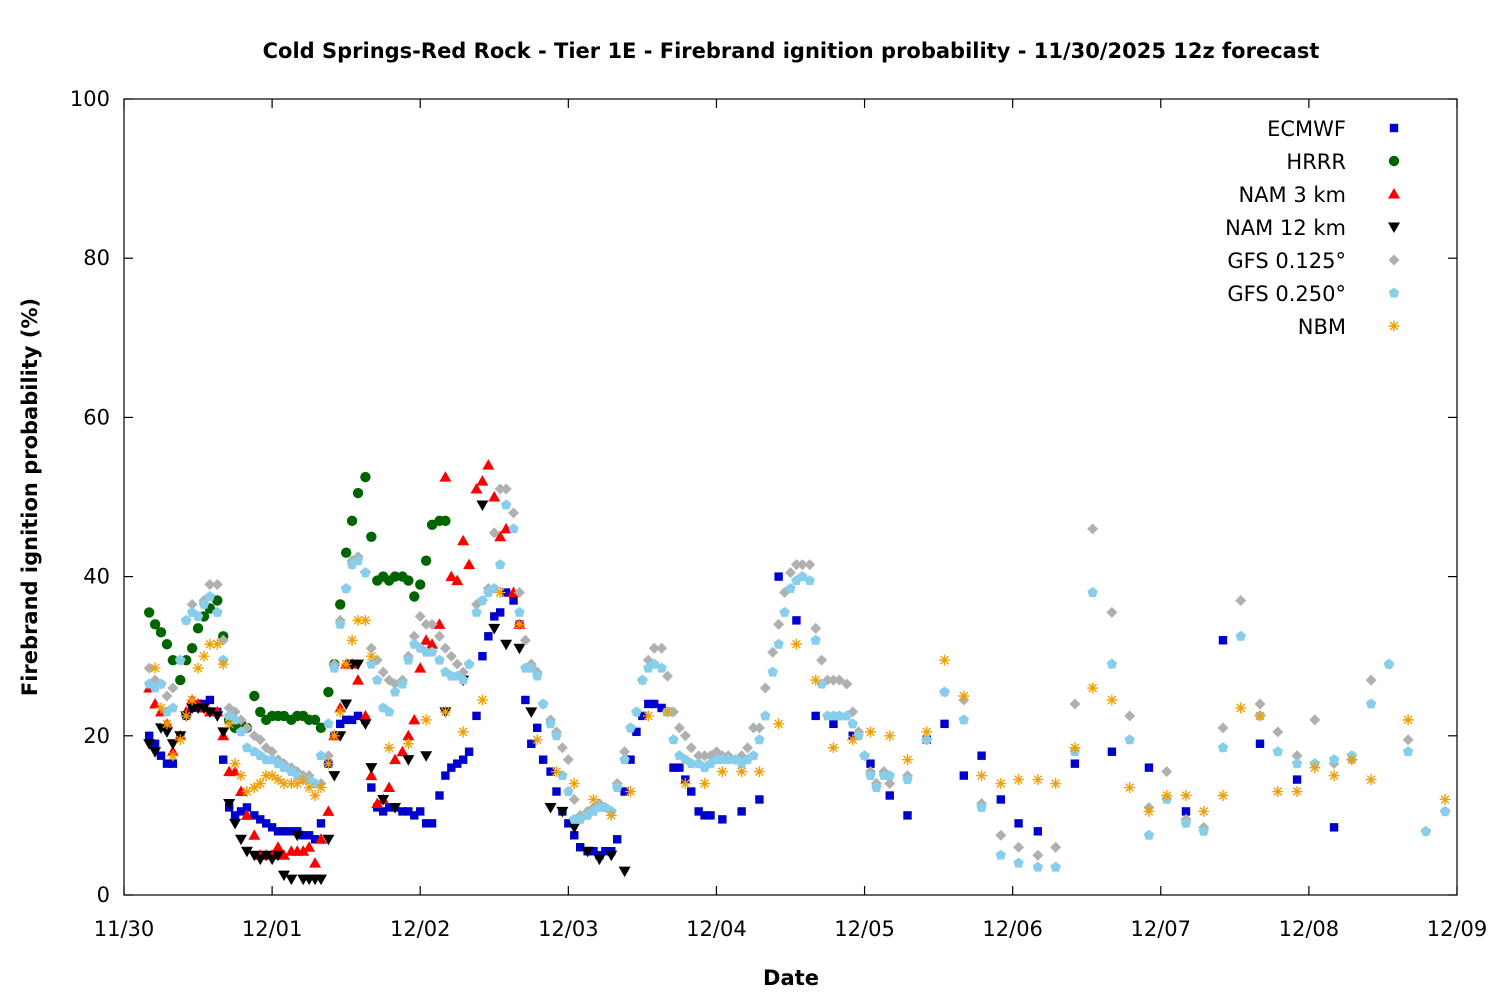 The width and height of the screenshot is (1500, 1000). Describe the element at coordinates (1394, 128) in the screenshot. I see `legend-marker` at that location.